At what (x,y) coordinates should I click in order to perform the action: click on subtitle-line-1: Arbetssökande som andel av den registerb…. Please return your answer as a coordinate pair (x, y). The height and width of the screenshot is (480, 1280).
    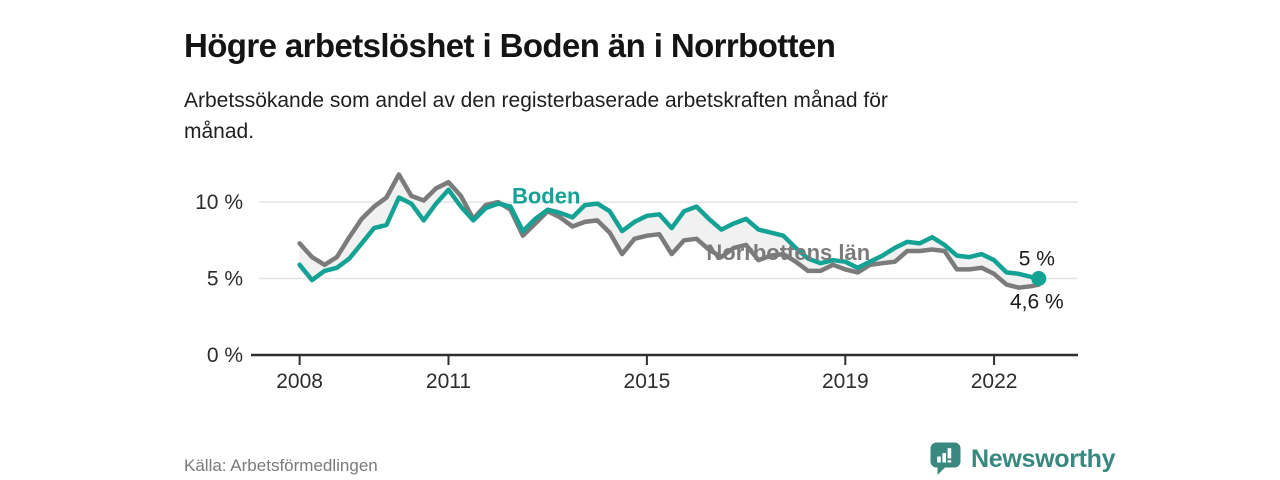
    Looking at the image, I should click on (536, 100).